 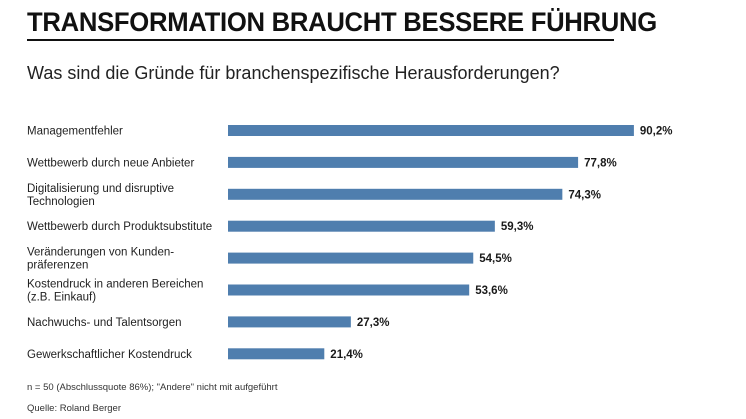 I want to click on value-label-wettbewerb-durch-produktsubstitute: 59,3%, so click(x=517, y=227).